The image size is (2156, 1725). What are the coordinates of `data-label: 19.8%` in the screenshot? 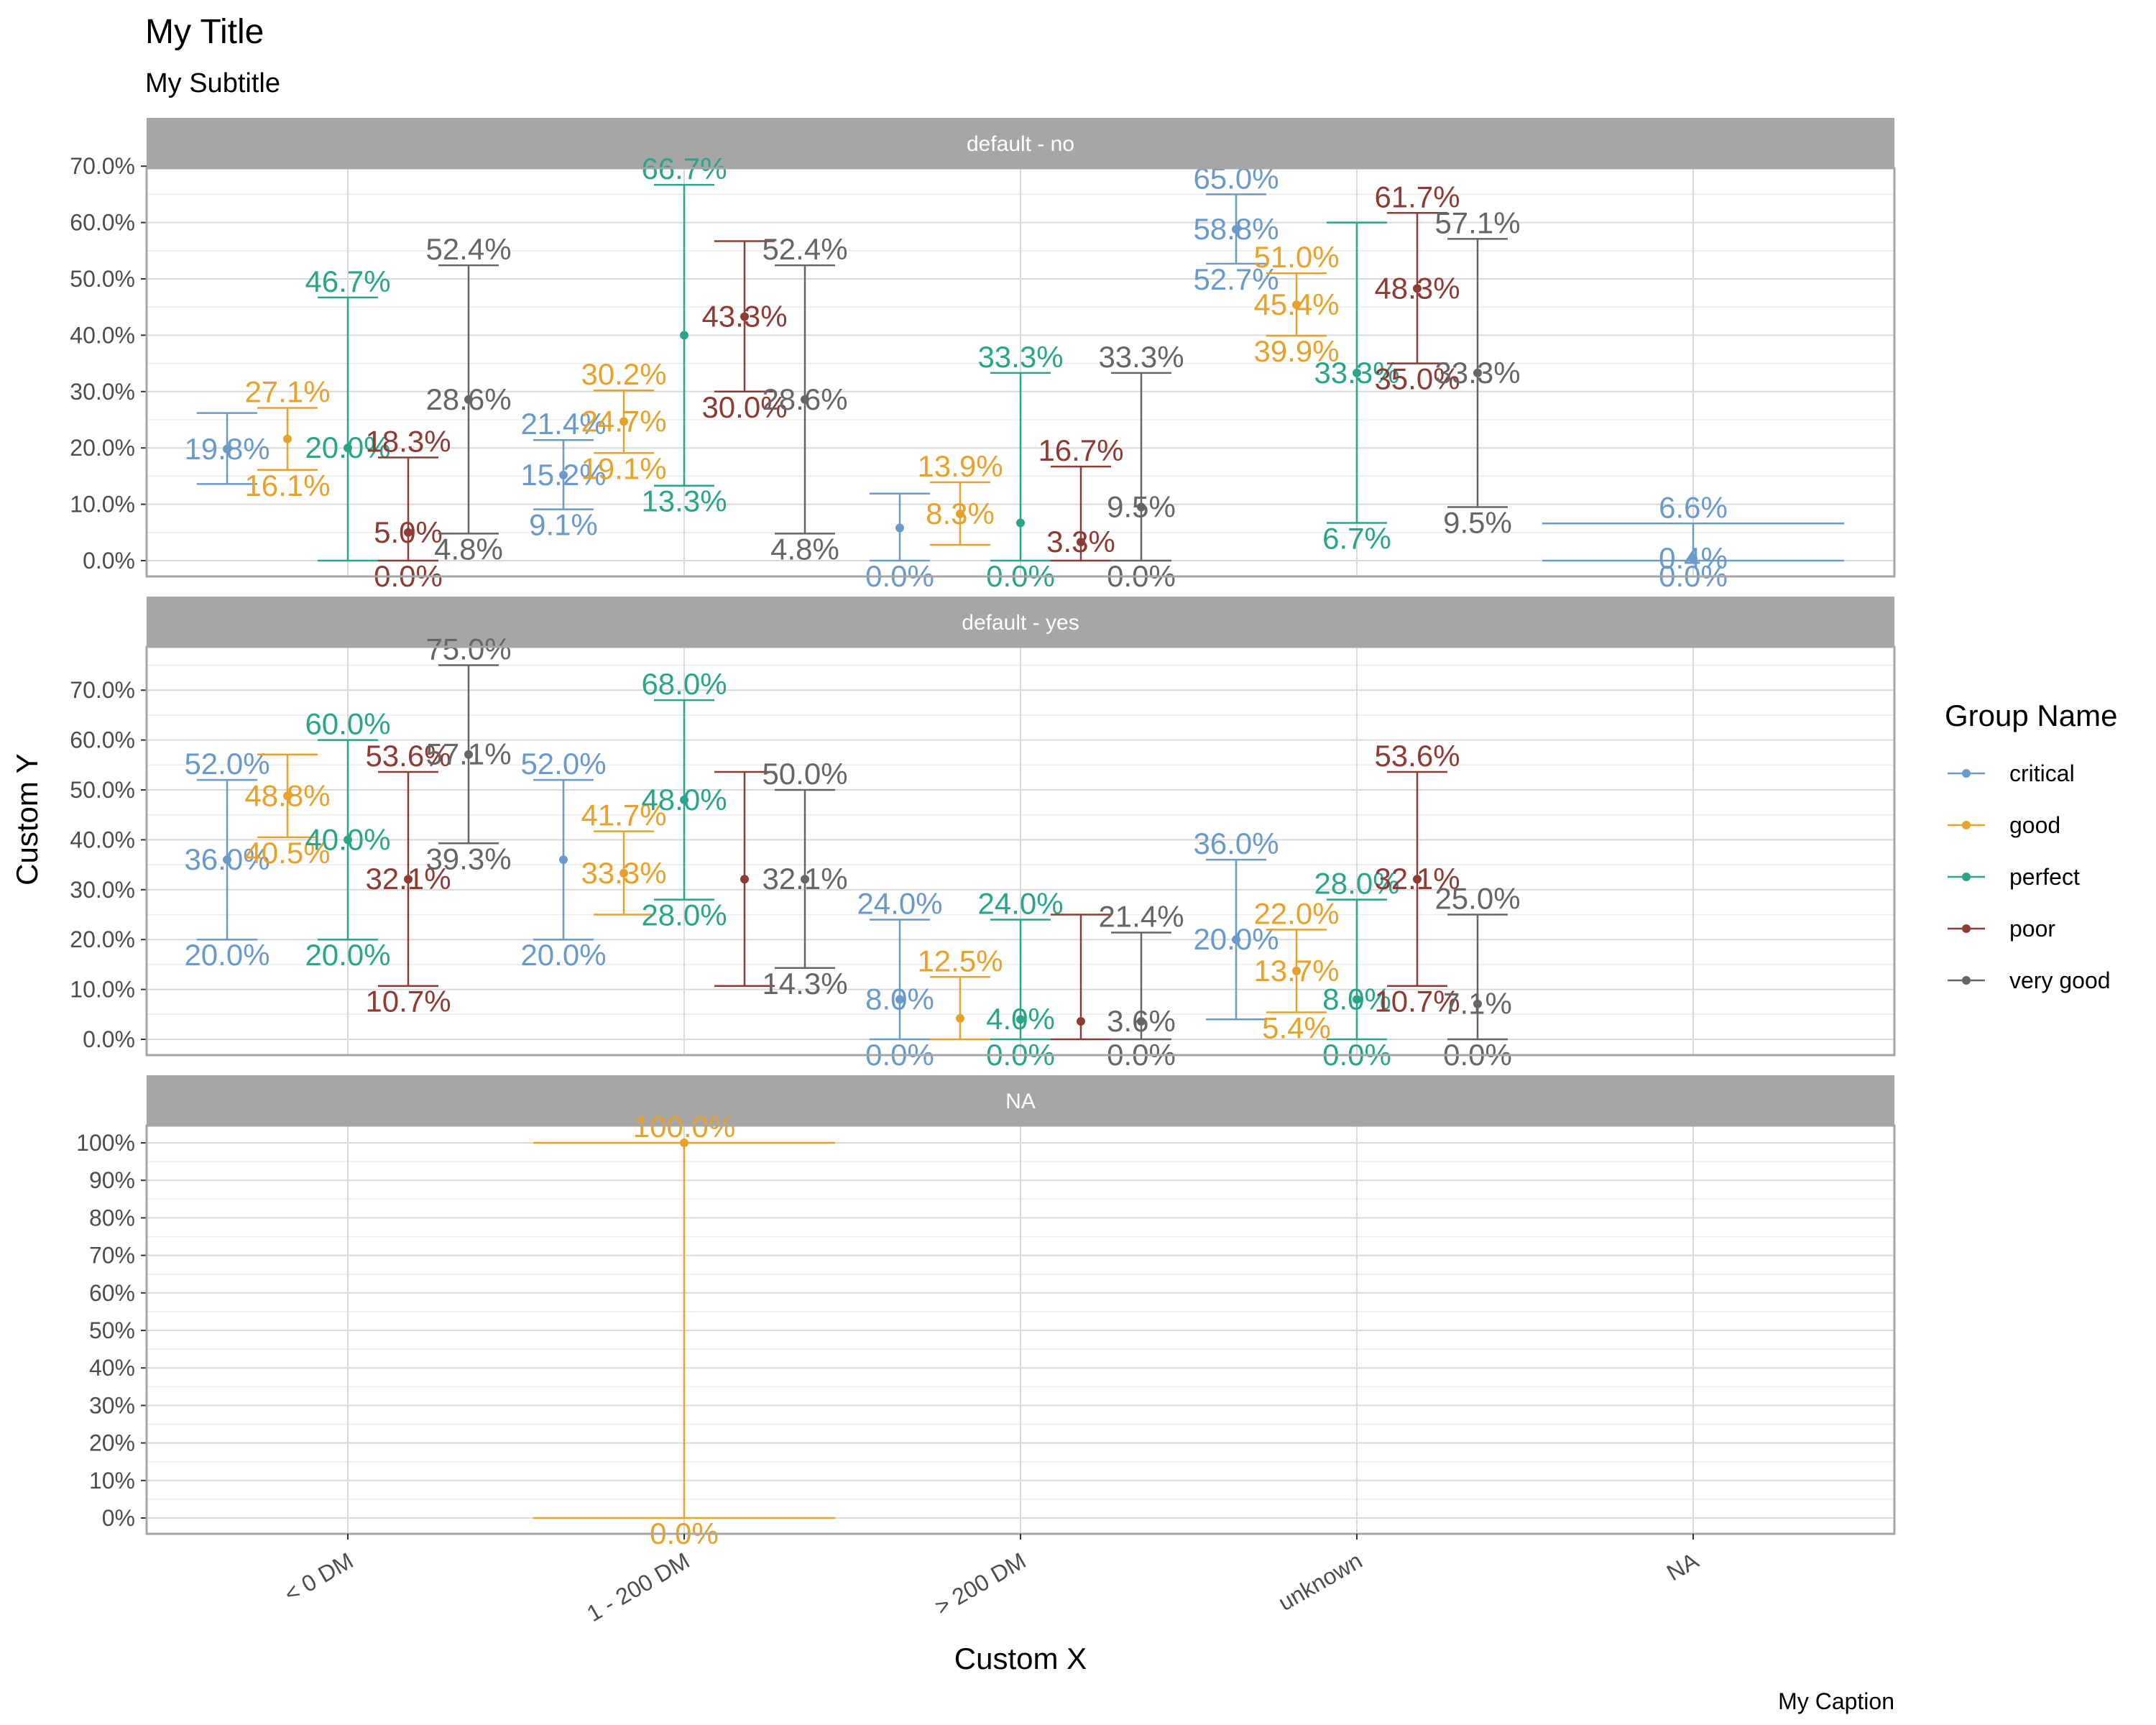 It's located at (227, 449).